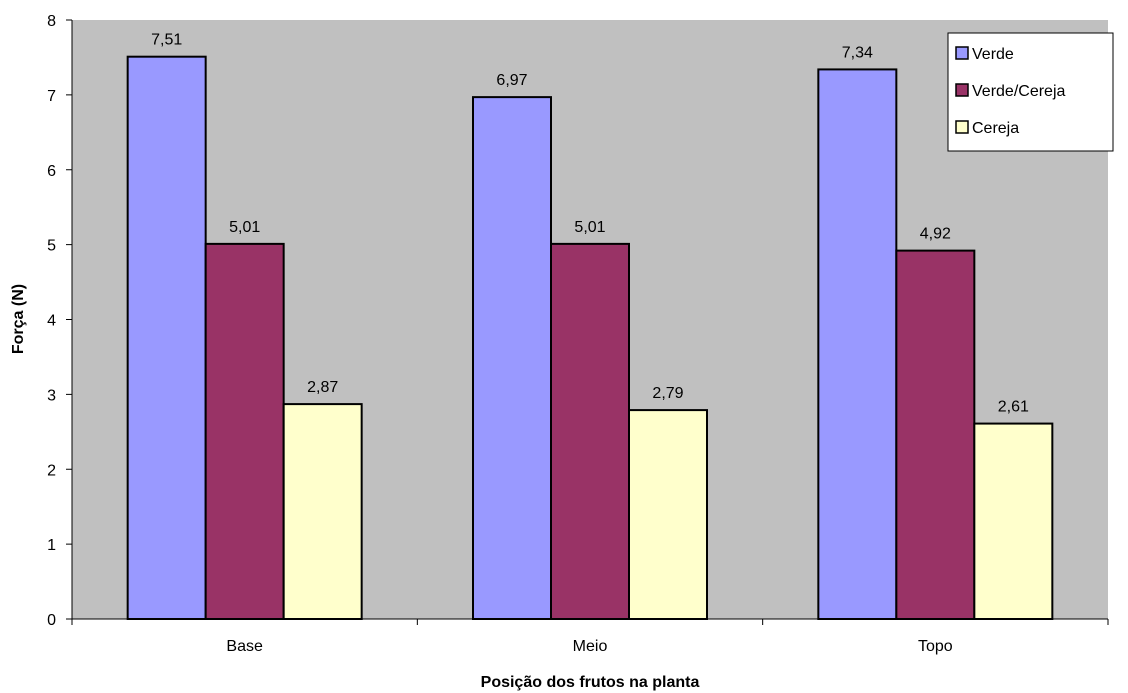 The image size is (1128, 693). I want to click on data-label: 2,61, so click(1013, 407).